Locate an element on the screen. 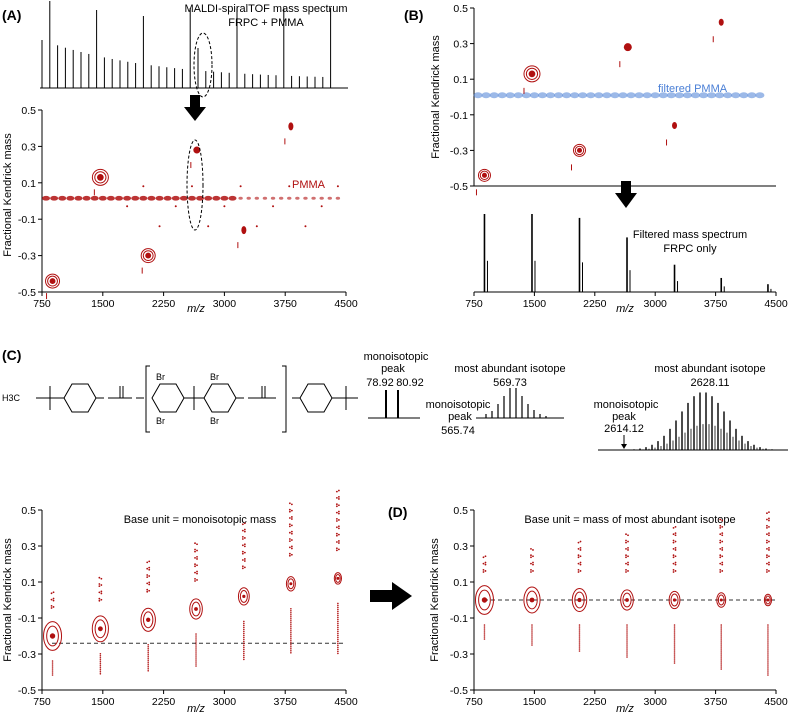  spectrum-b-xtick-label: 1500 is located at coordinates (535, 304).